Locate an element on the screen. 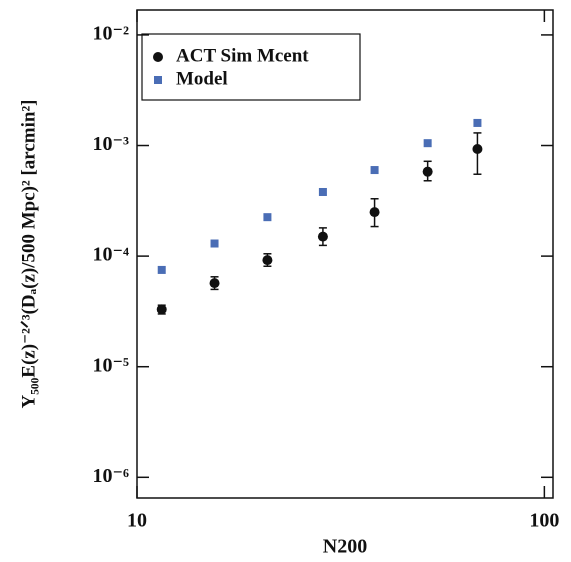  y-tick-label: 10⁻⁶ is located at coordinates (110, 476).